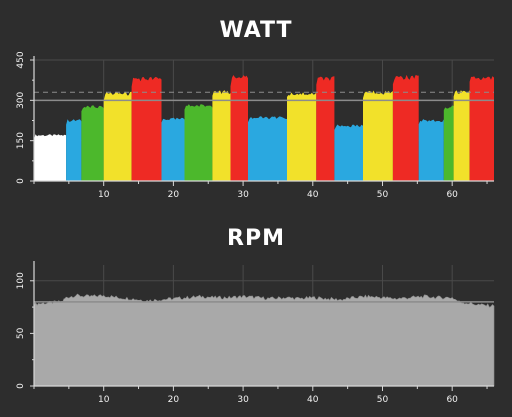 This screenshot has width=512, height=417. What do you see at coordinates (21, 181) in the screenshot?
I see `watt-y-tick-label: 0` at bounding box center [21, 181].